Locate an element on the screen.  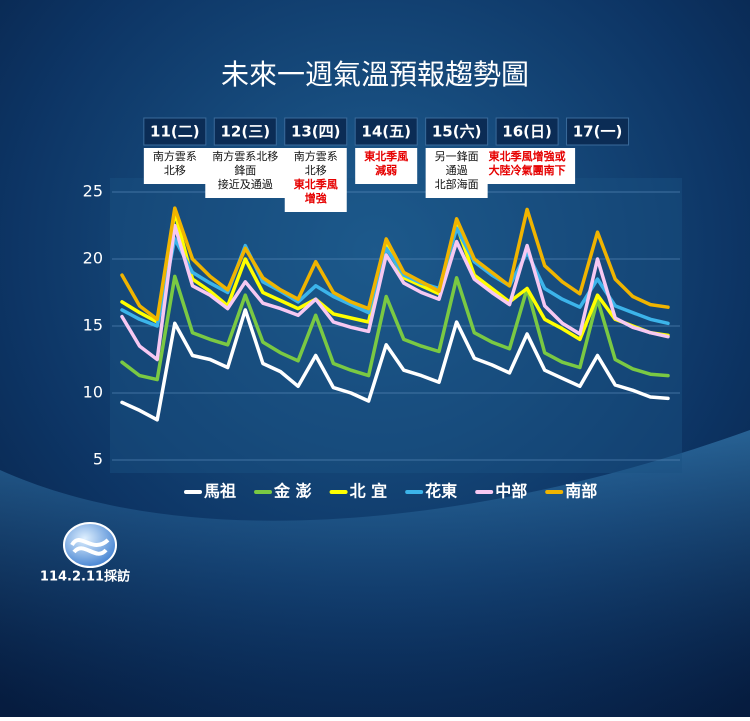
note-text: 接近及通過 is located at coordinates (245, 184).